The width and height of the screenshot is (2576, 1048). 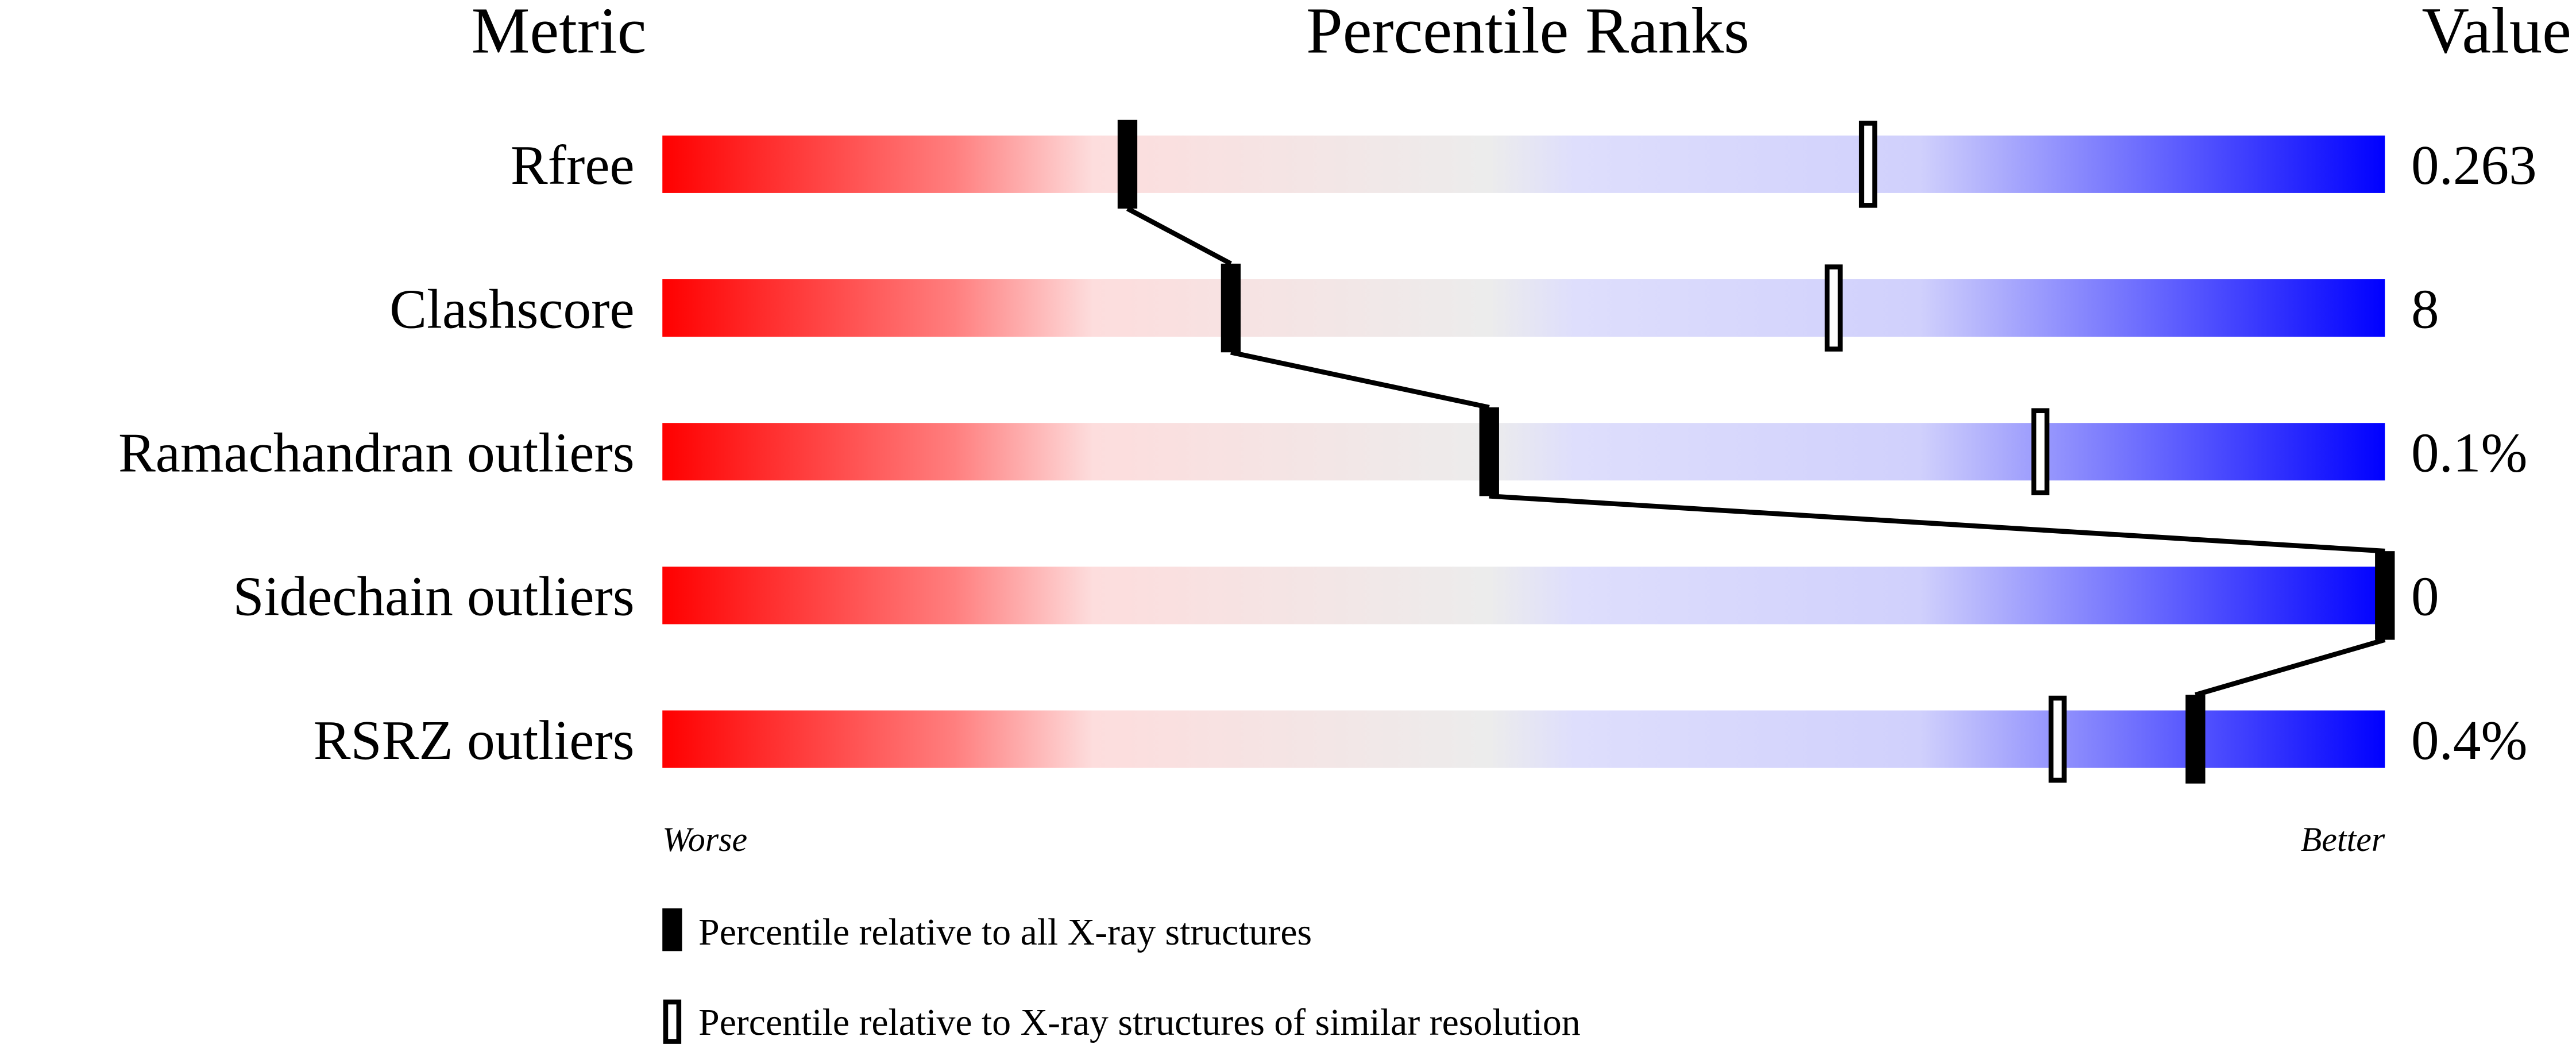 What do you see at coordinates (2469, 741) in the screenshot?
I see `metric-value: 0.4%` at bounding box center [2469, 741].